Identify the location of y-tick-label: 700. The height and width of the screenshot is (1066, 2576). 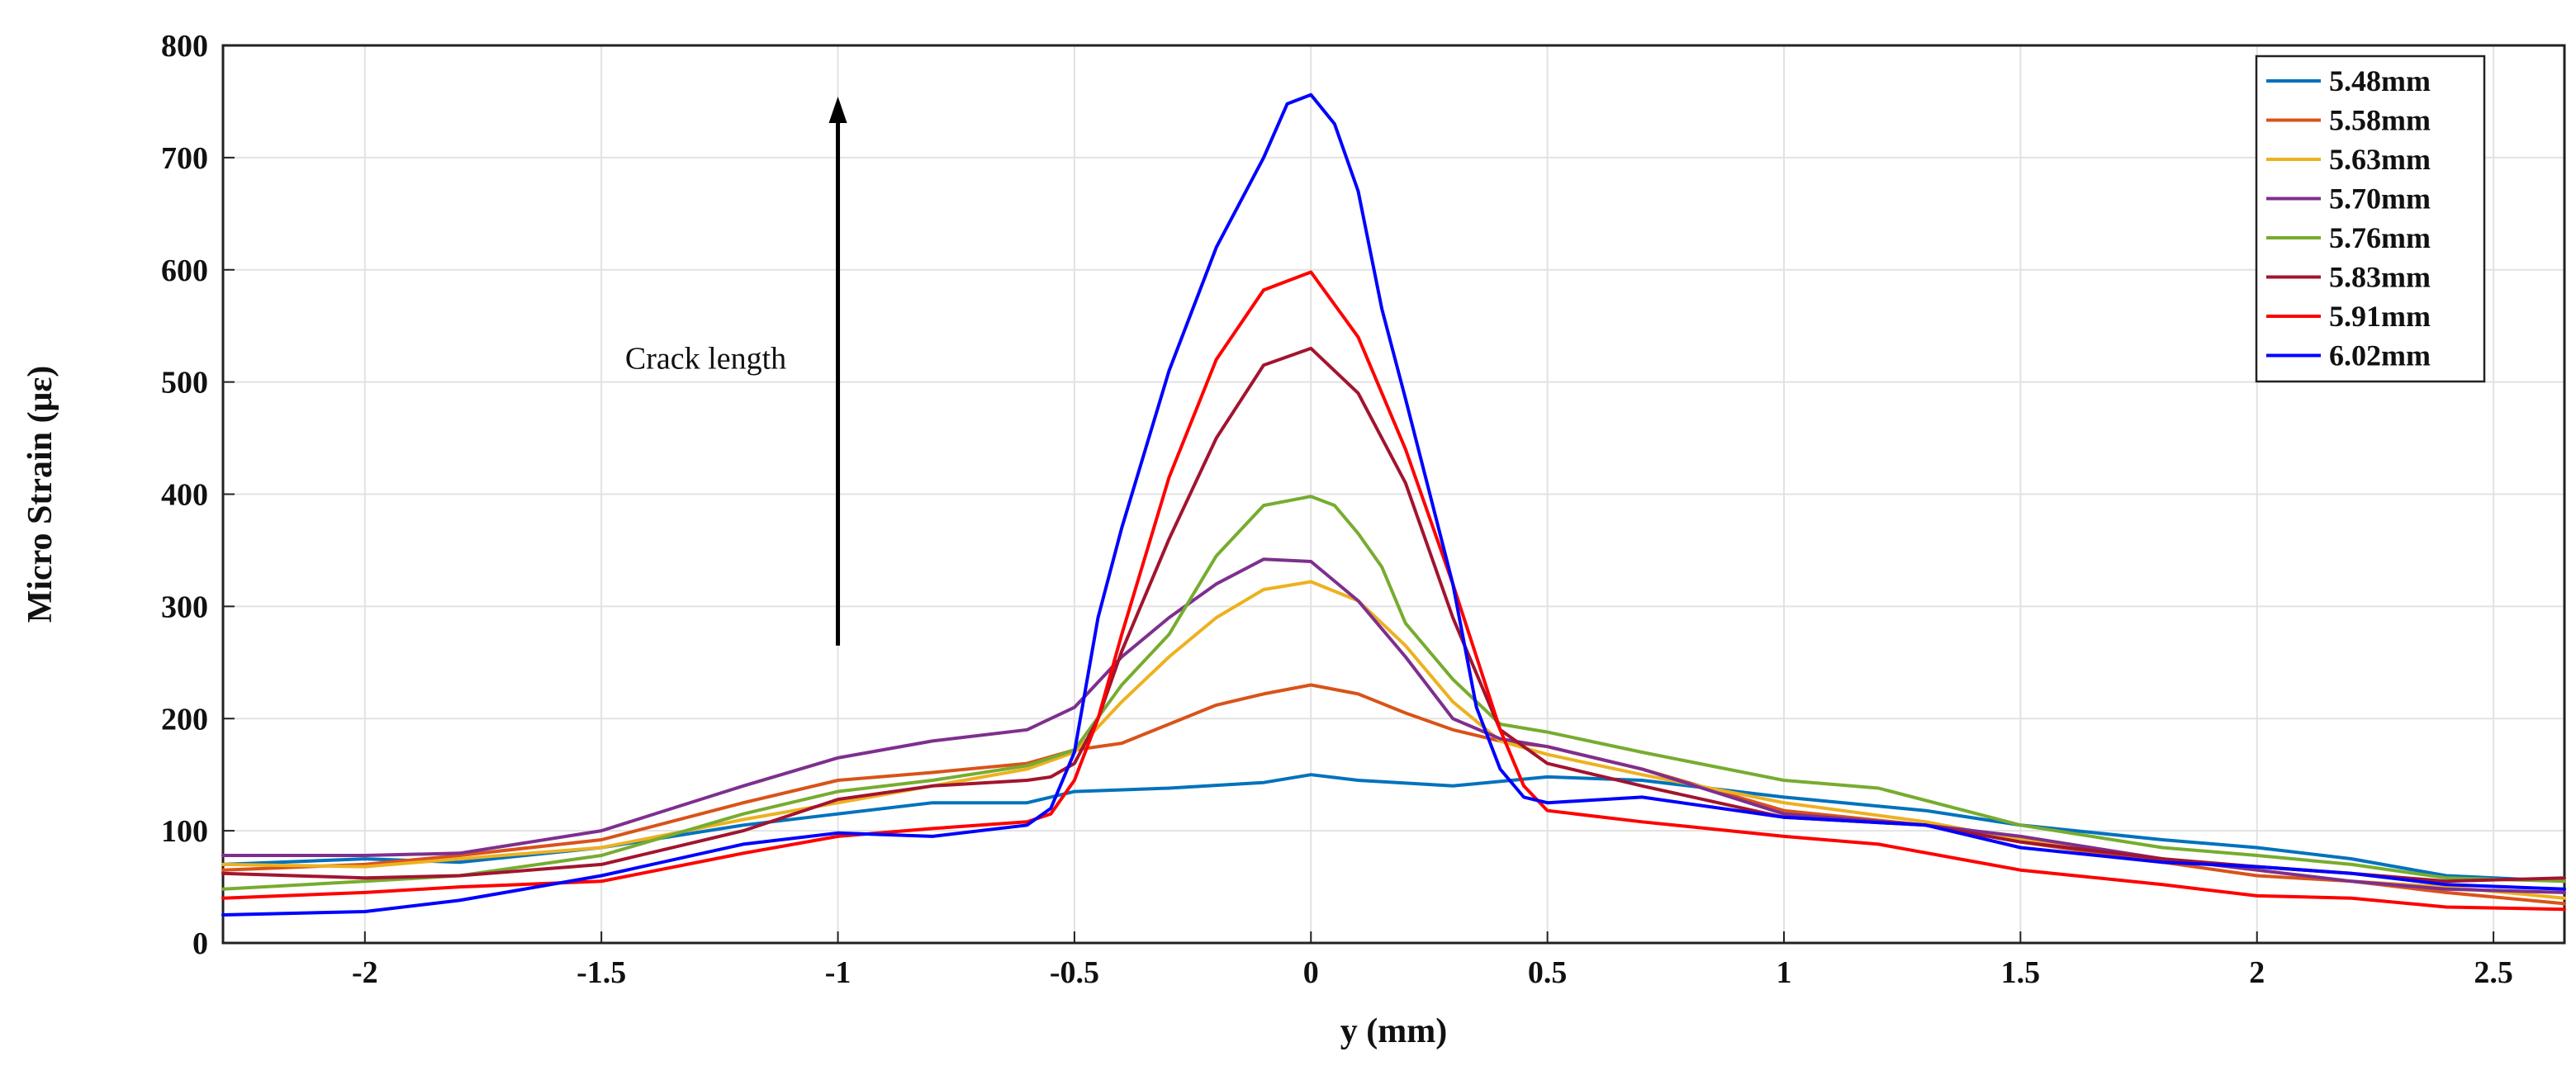
(184, 158).